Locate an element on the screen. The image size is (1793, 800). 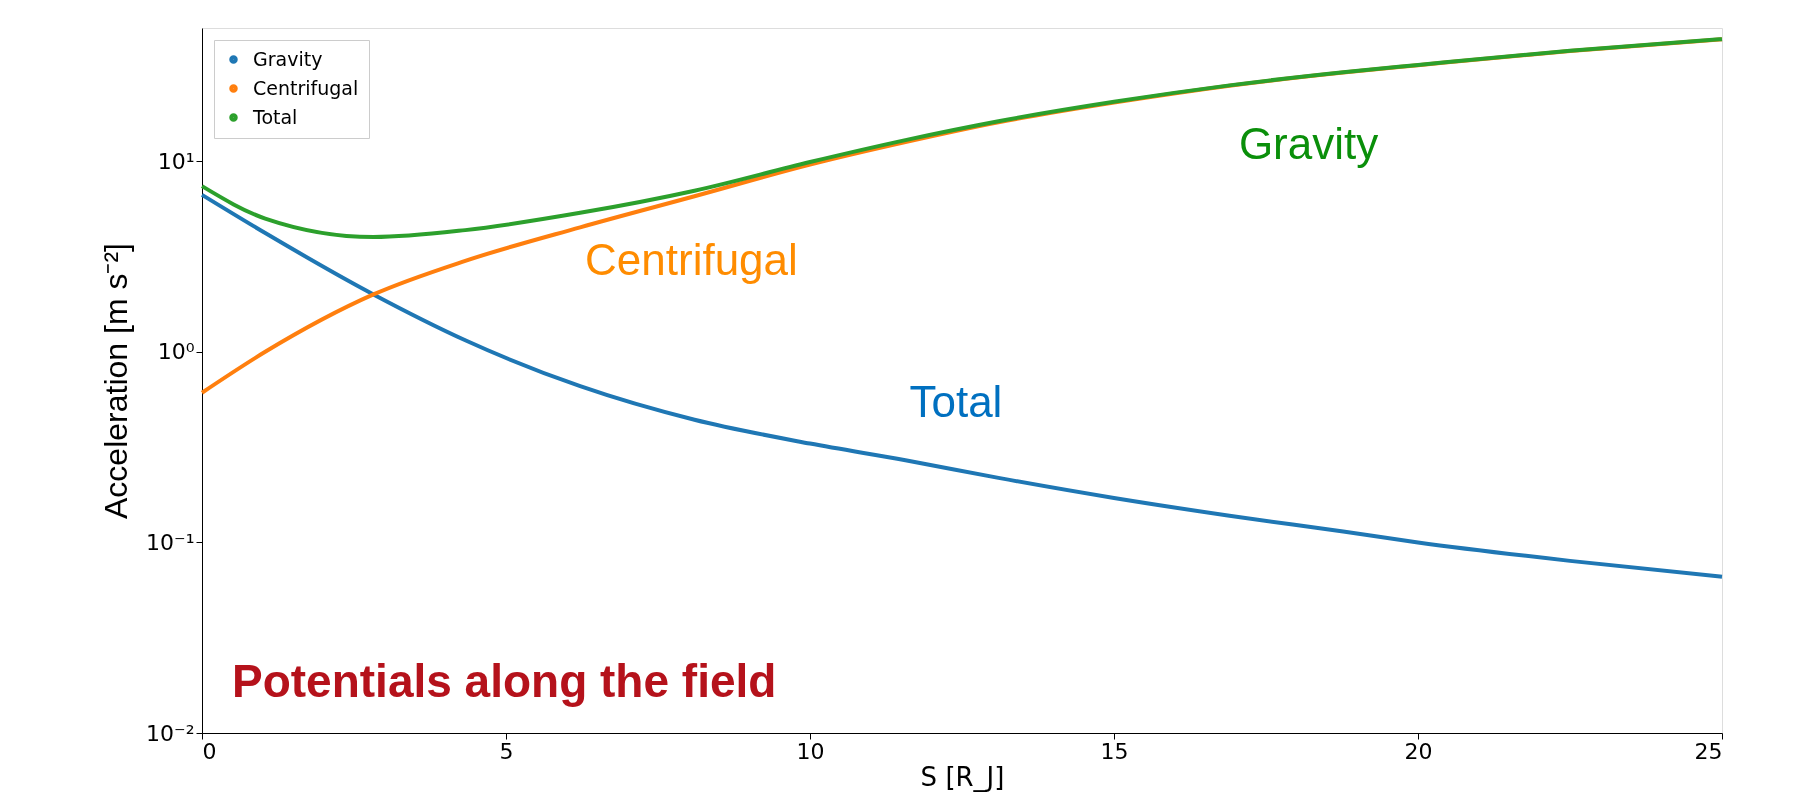
x-tick-label: 20 is located at coordinates (1418, 751).